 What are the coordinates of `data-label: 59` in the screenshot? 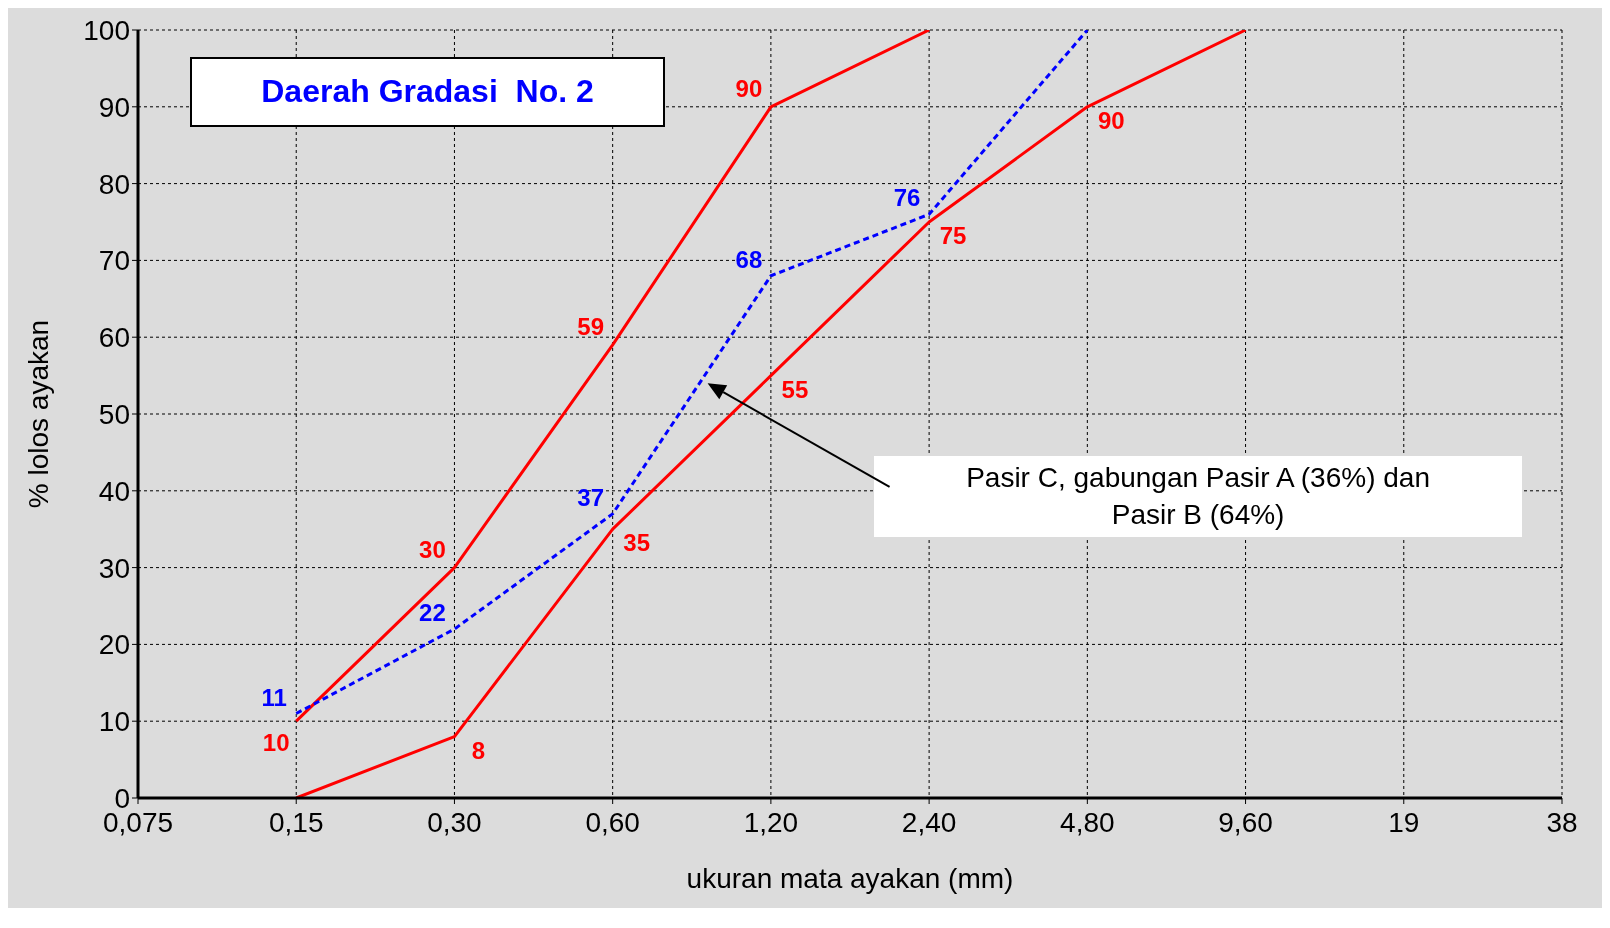 It's located at (591, 326).